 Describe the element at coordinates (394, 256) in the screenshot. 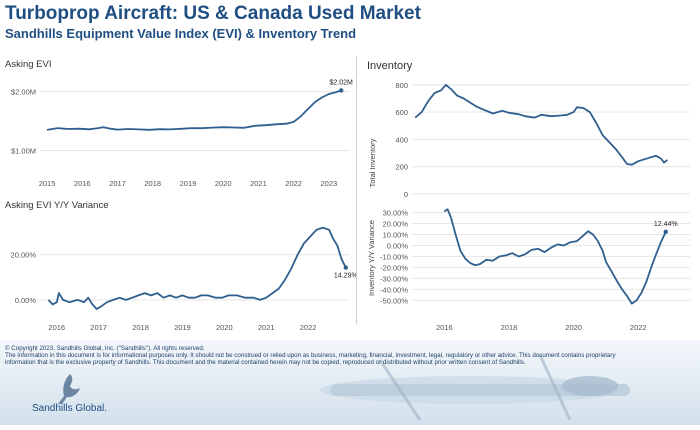

I see `y-tick-label: -10.00%` at that location.